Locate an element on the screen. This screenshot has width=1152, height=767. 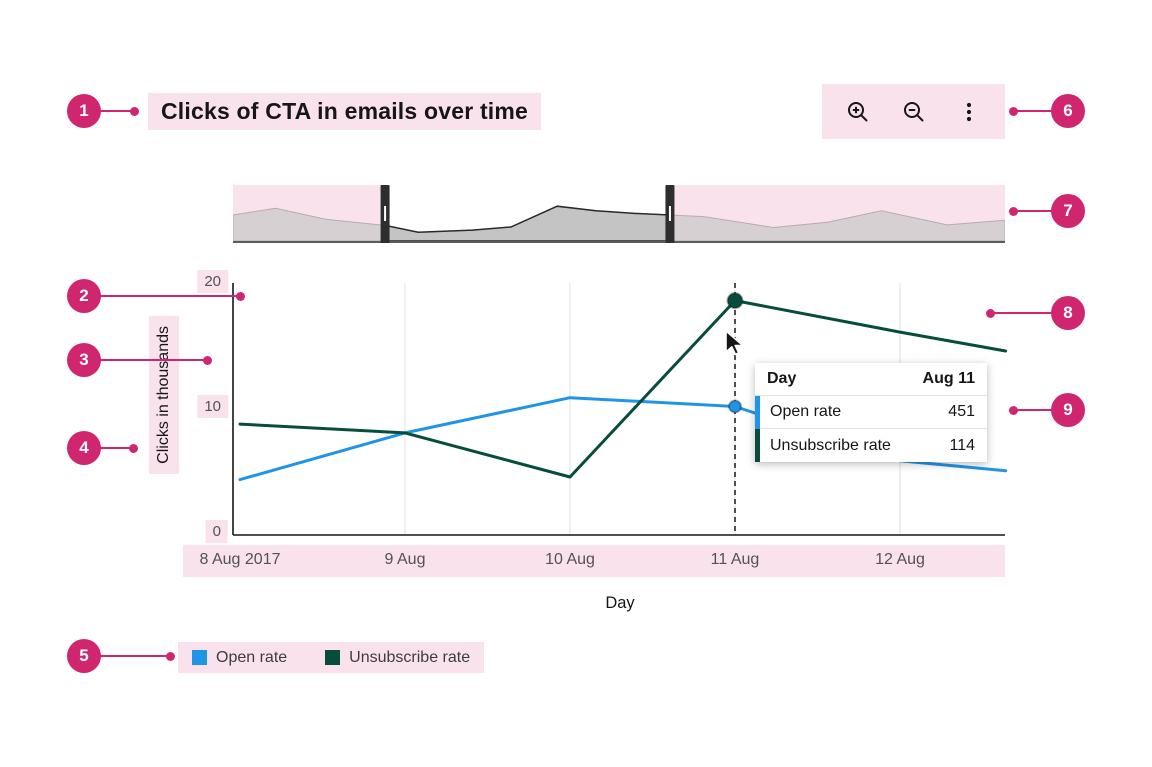
overflow-menu-button is located at coordinates (969, 112).